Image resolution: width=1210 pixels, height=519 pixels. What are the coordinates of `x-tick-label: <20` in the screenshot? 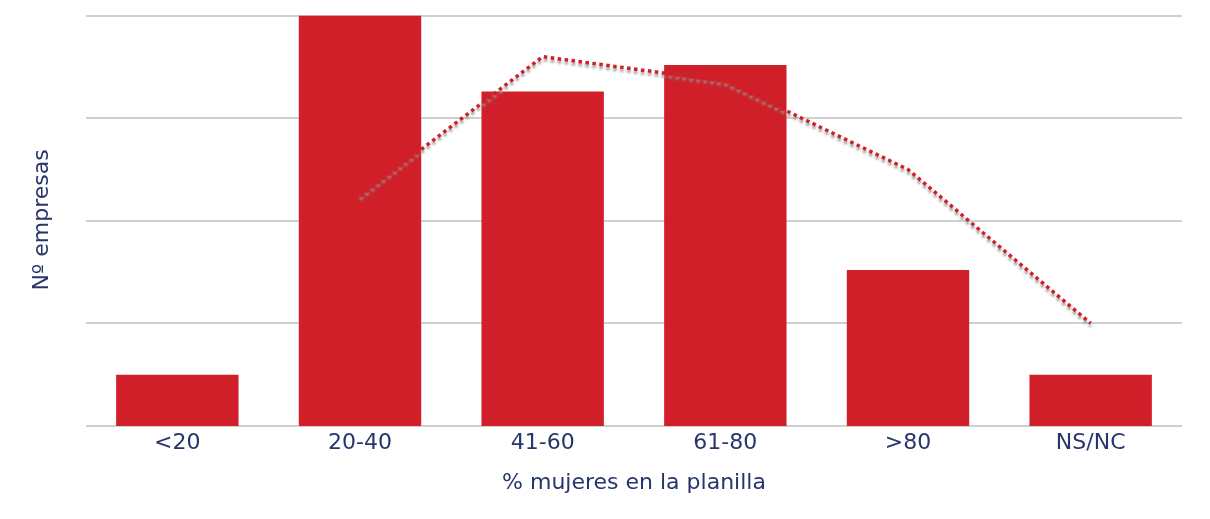 It's located at (177, 441).